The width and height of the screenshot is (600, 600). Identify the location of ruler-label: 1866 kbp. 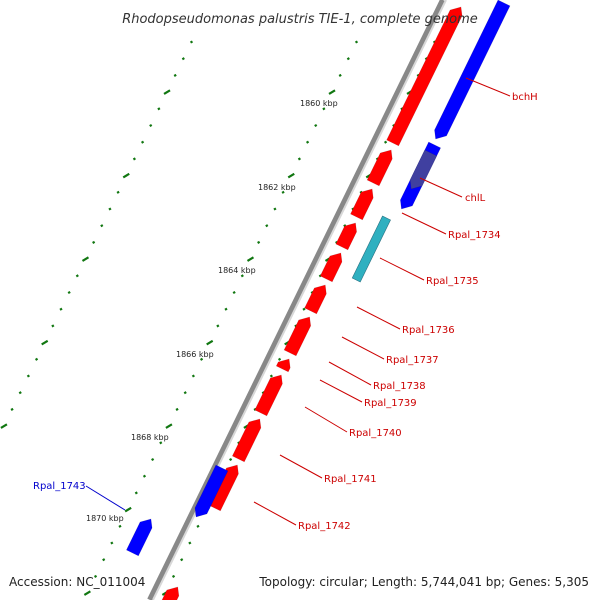
(195, 354).